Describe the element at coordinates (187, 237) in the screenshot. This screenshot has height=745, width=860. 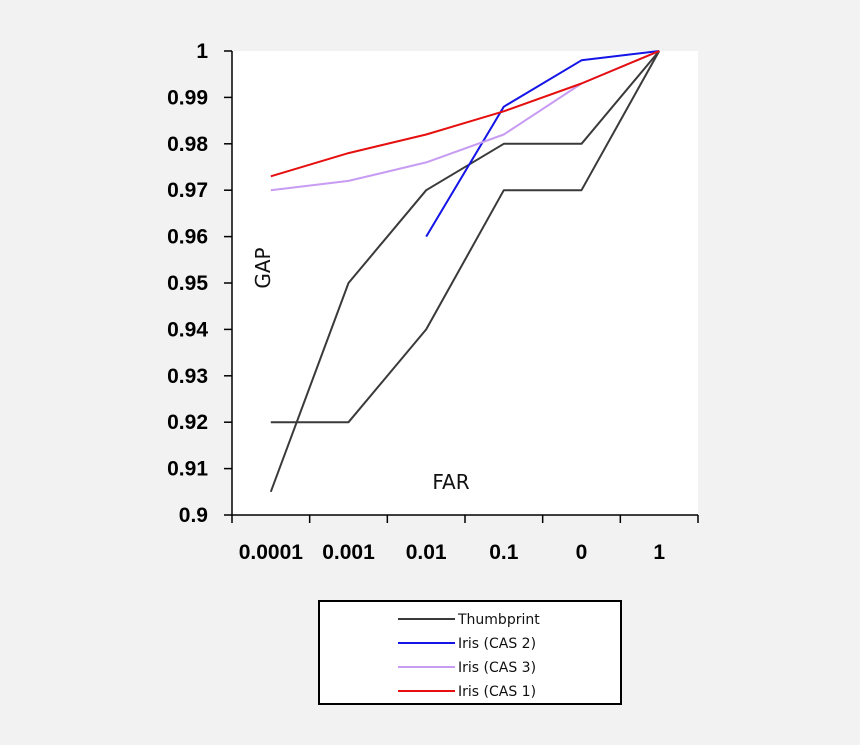
I see `y-tick-label: 0.96` at that location.